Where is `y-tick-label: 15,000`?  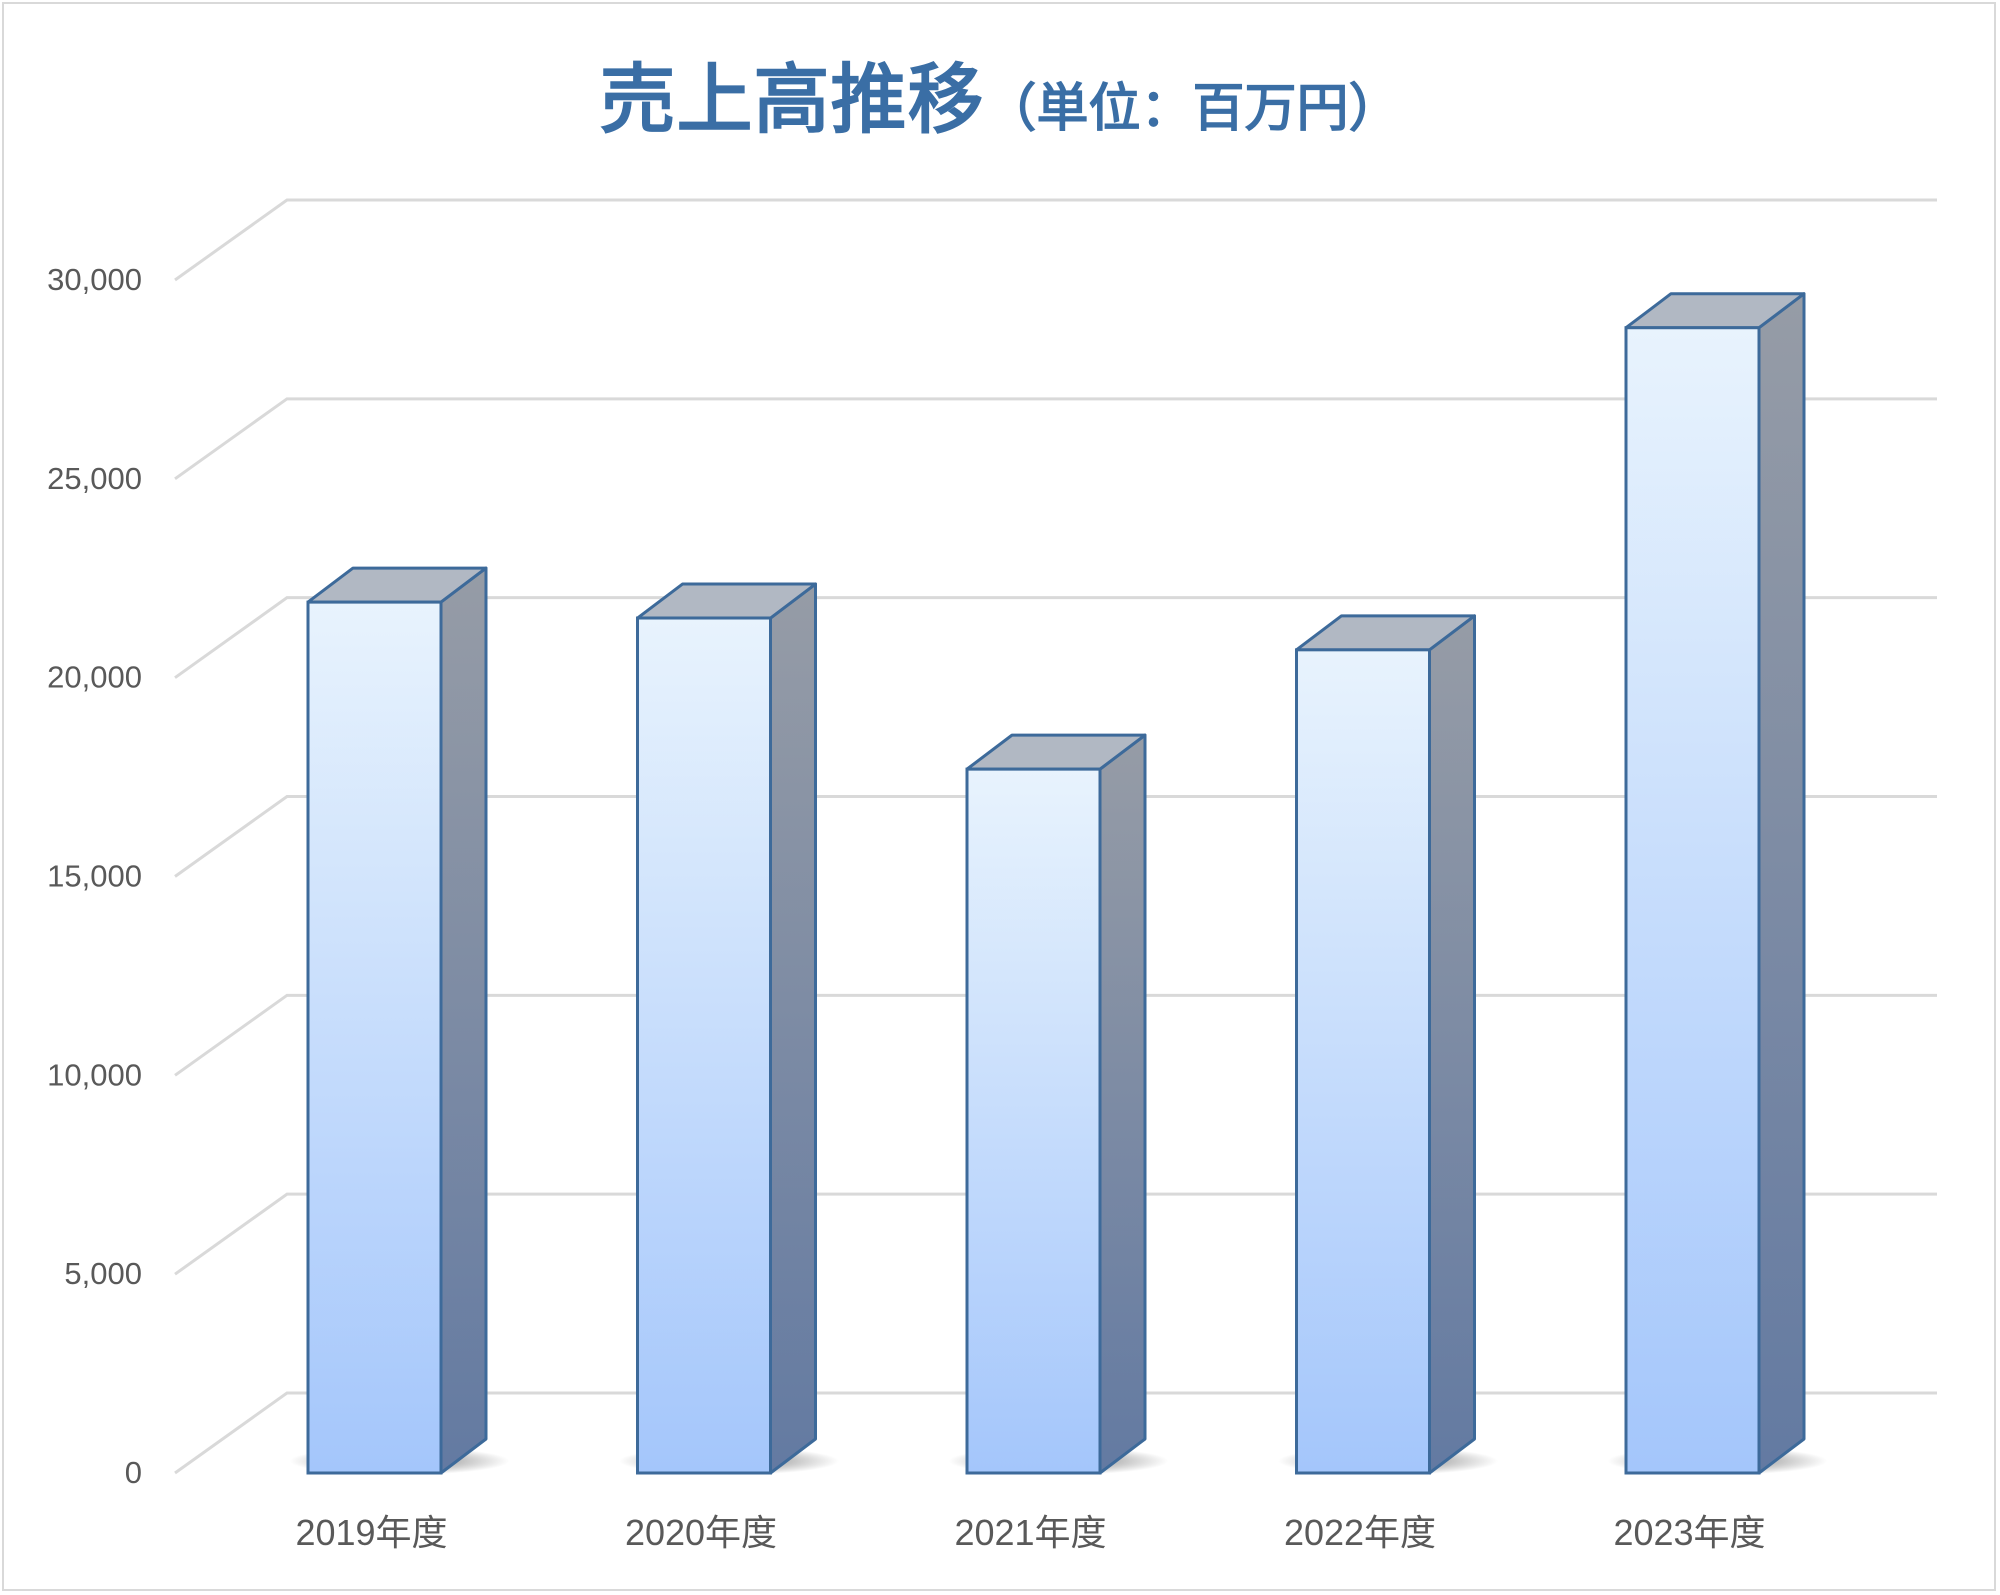
y-tick-label: 15,000 is located at coordinates (94, 876).